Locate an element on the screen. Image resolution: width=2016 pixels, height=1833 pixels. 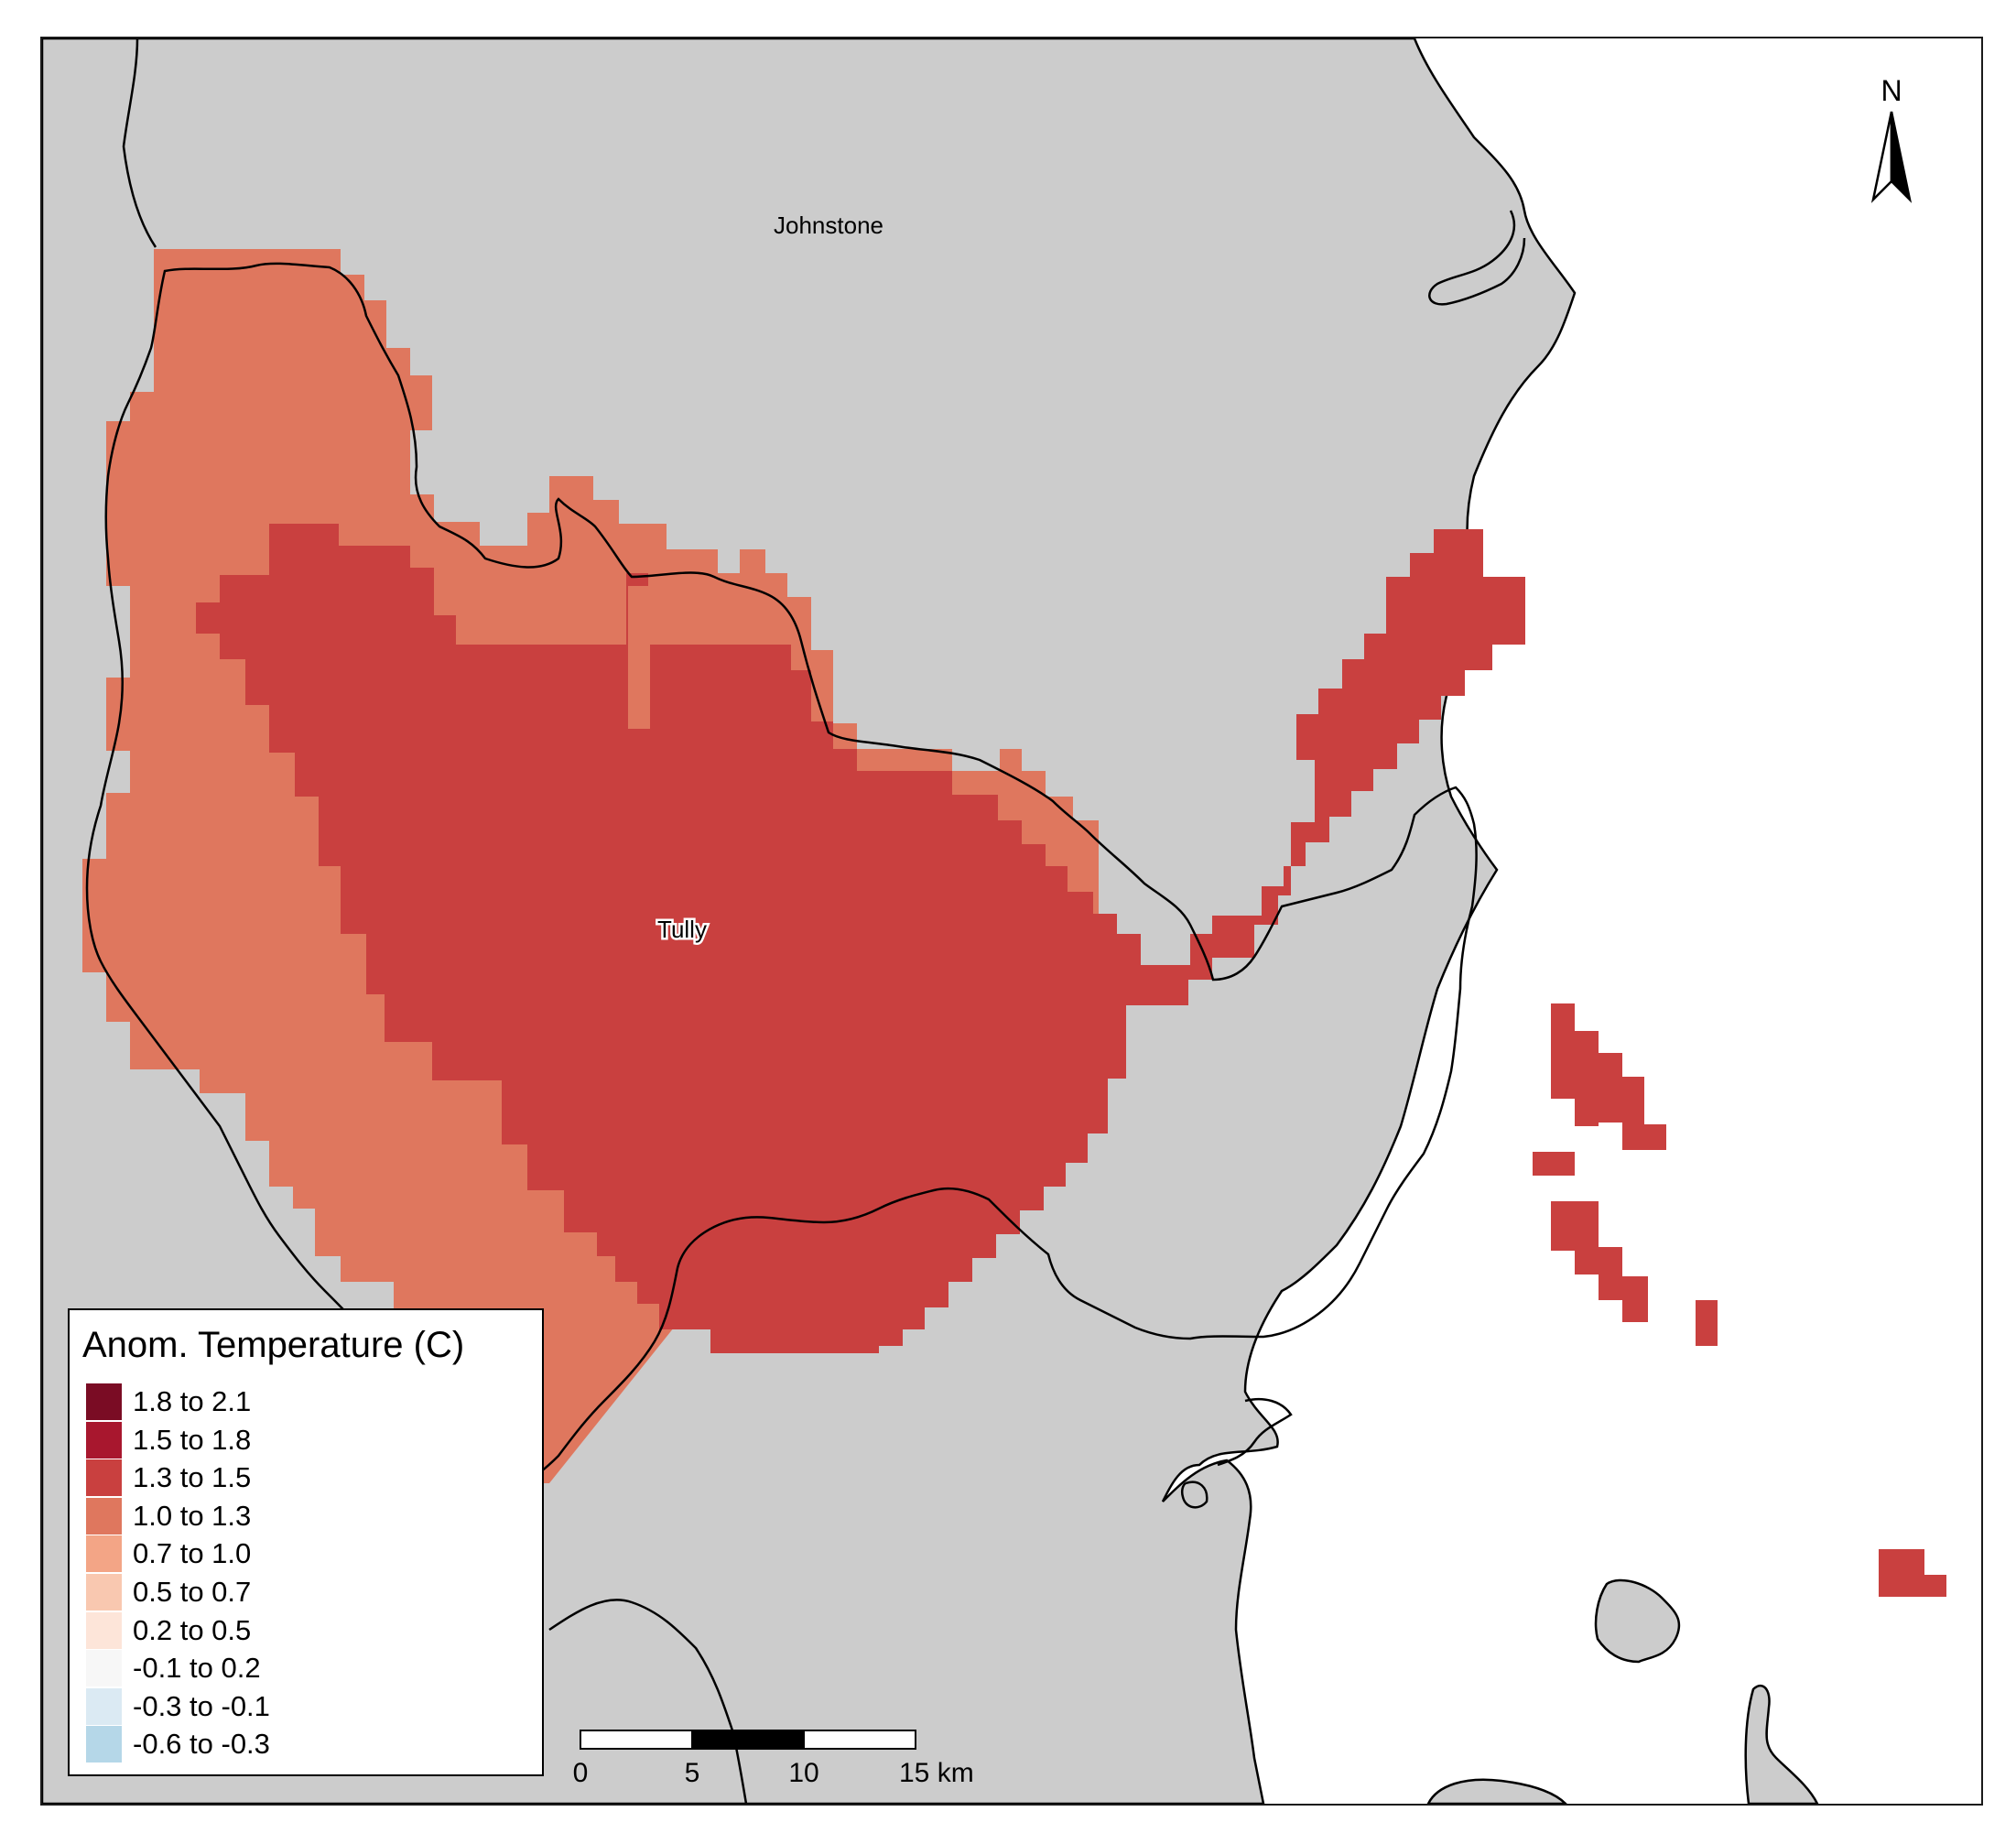
place-label-johnstone: Johnstone is located at coordinates (828, 226).